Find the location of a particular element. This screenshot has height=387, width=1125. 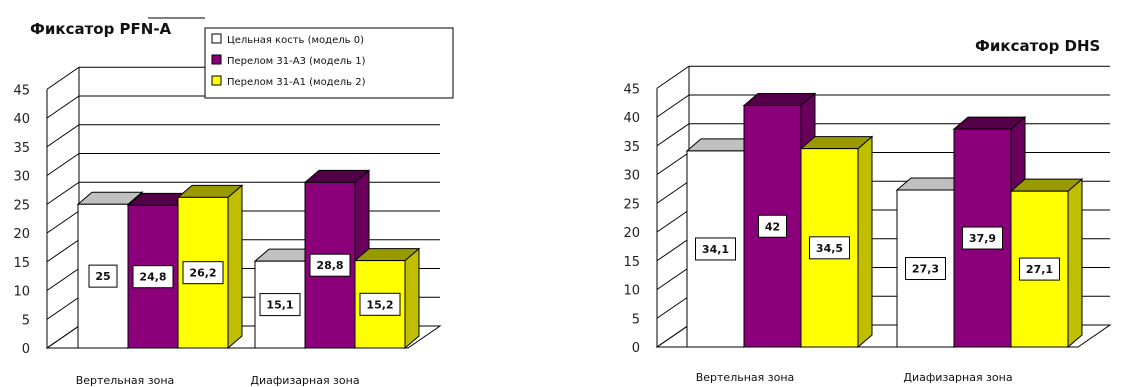

legend-box is located at coordinates (329, 63).